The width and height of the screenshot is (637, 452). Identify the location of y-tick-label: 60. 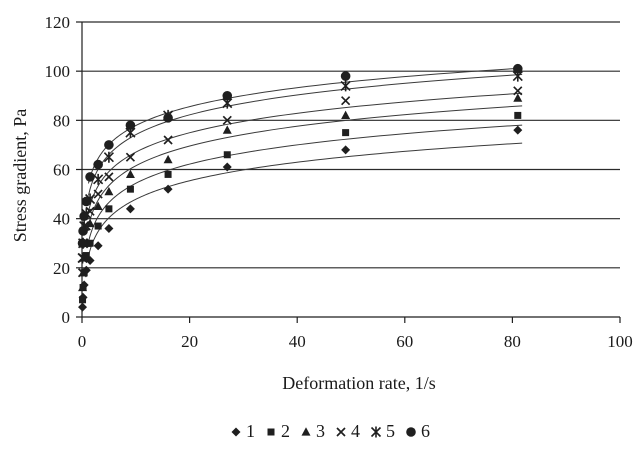
(61, 170).